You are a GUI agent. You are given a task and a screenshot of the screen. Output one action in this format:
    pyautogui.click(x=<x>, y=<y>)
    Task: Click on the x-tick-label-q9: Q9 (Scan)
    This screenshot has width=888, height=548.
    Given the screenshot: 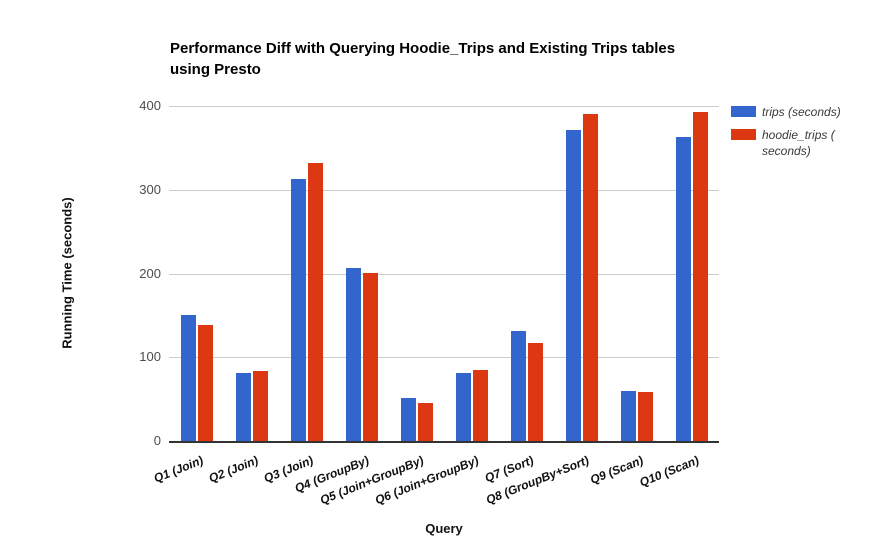 What is the action you would take?
    pyautogui.click(x=617, y=470)
    